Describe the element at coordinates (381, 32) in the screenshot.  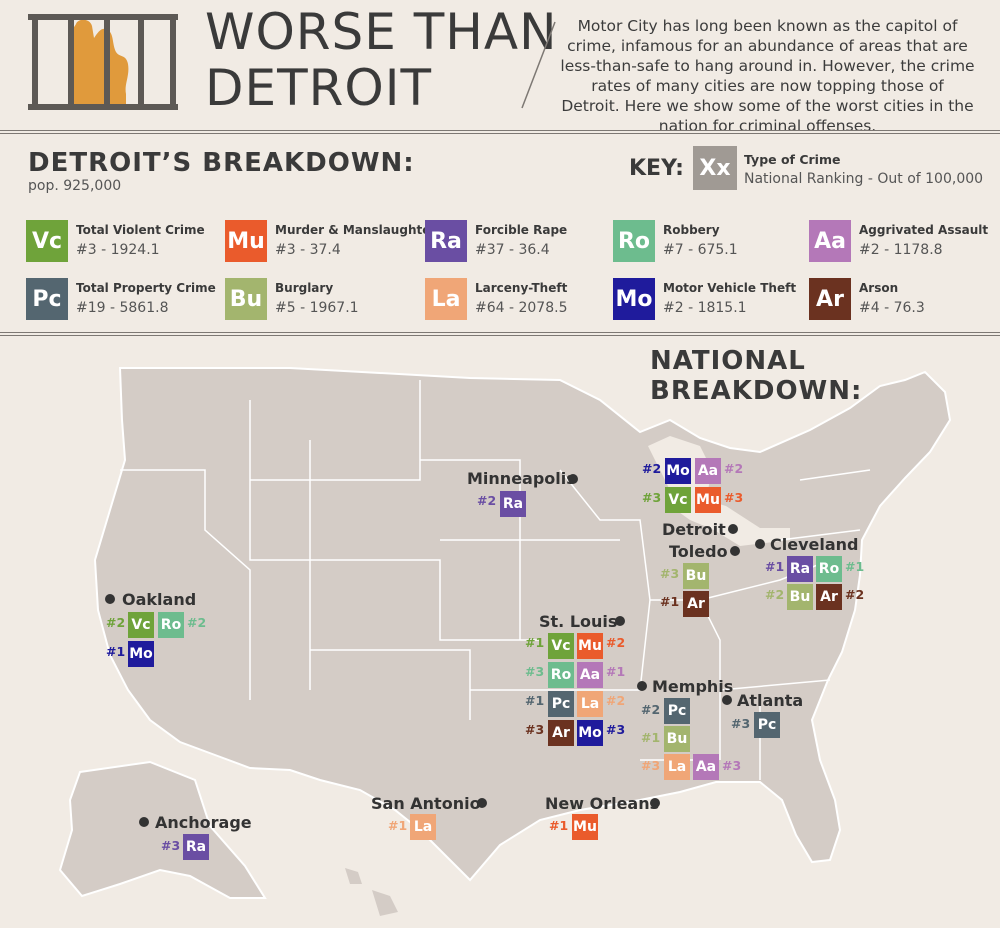
I see `title-line-1: WORSE THAN` at that location.